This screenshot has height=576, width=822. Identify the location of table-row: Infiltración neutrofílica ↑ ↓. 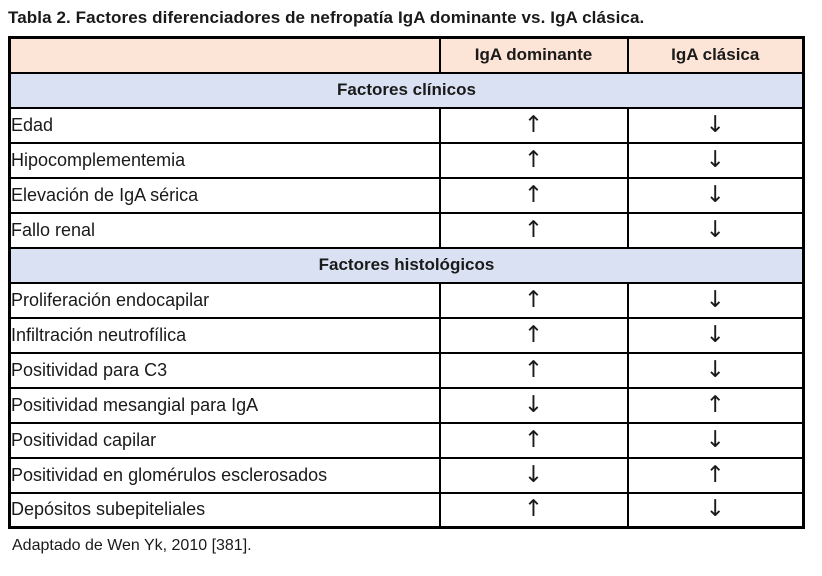
(406, 335).